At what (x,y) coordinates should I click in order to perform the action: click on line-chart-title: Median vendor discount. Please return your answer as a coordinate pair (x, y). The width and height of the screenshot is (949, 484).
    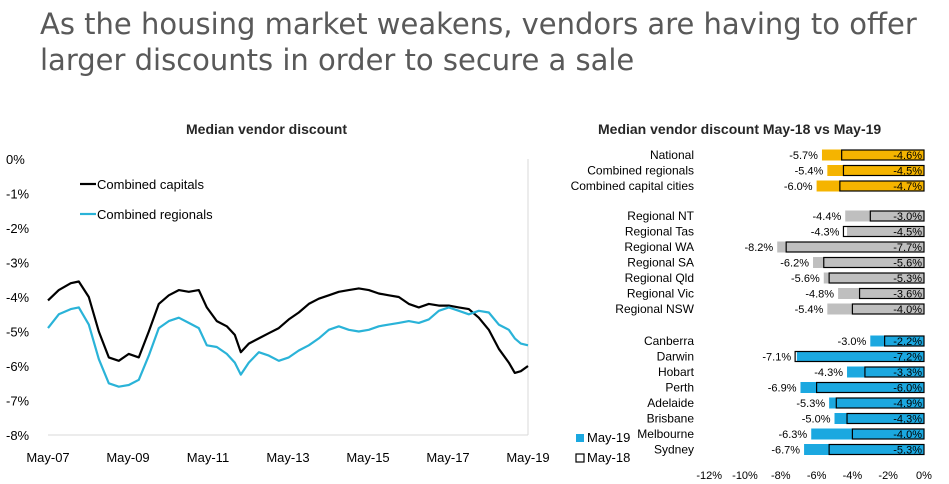
    Looking at the image, I should click on (267, 129).